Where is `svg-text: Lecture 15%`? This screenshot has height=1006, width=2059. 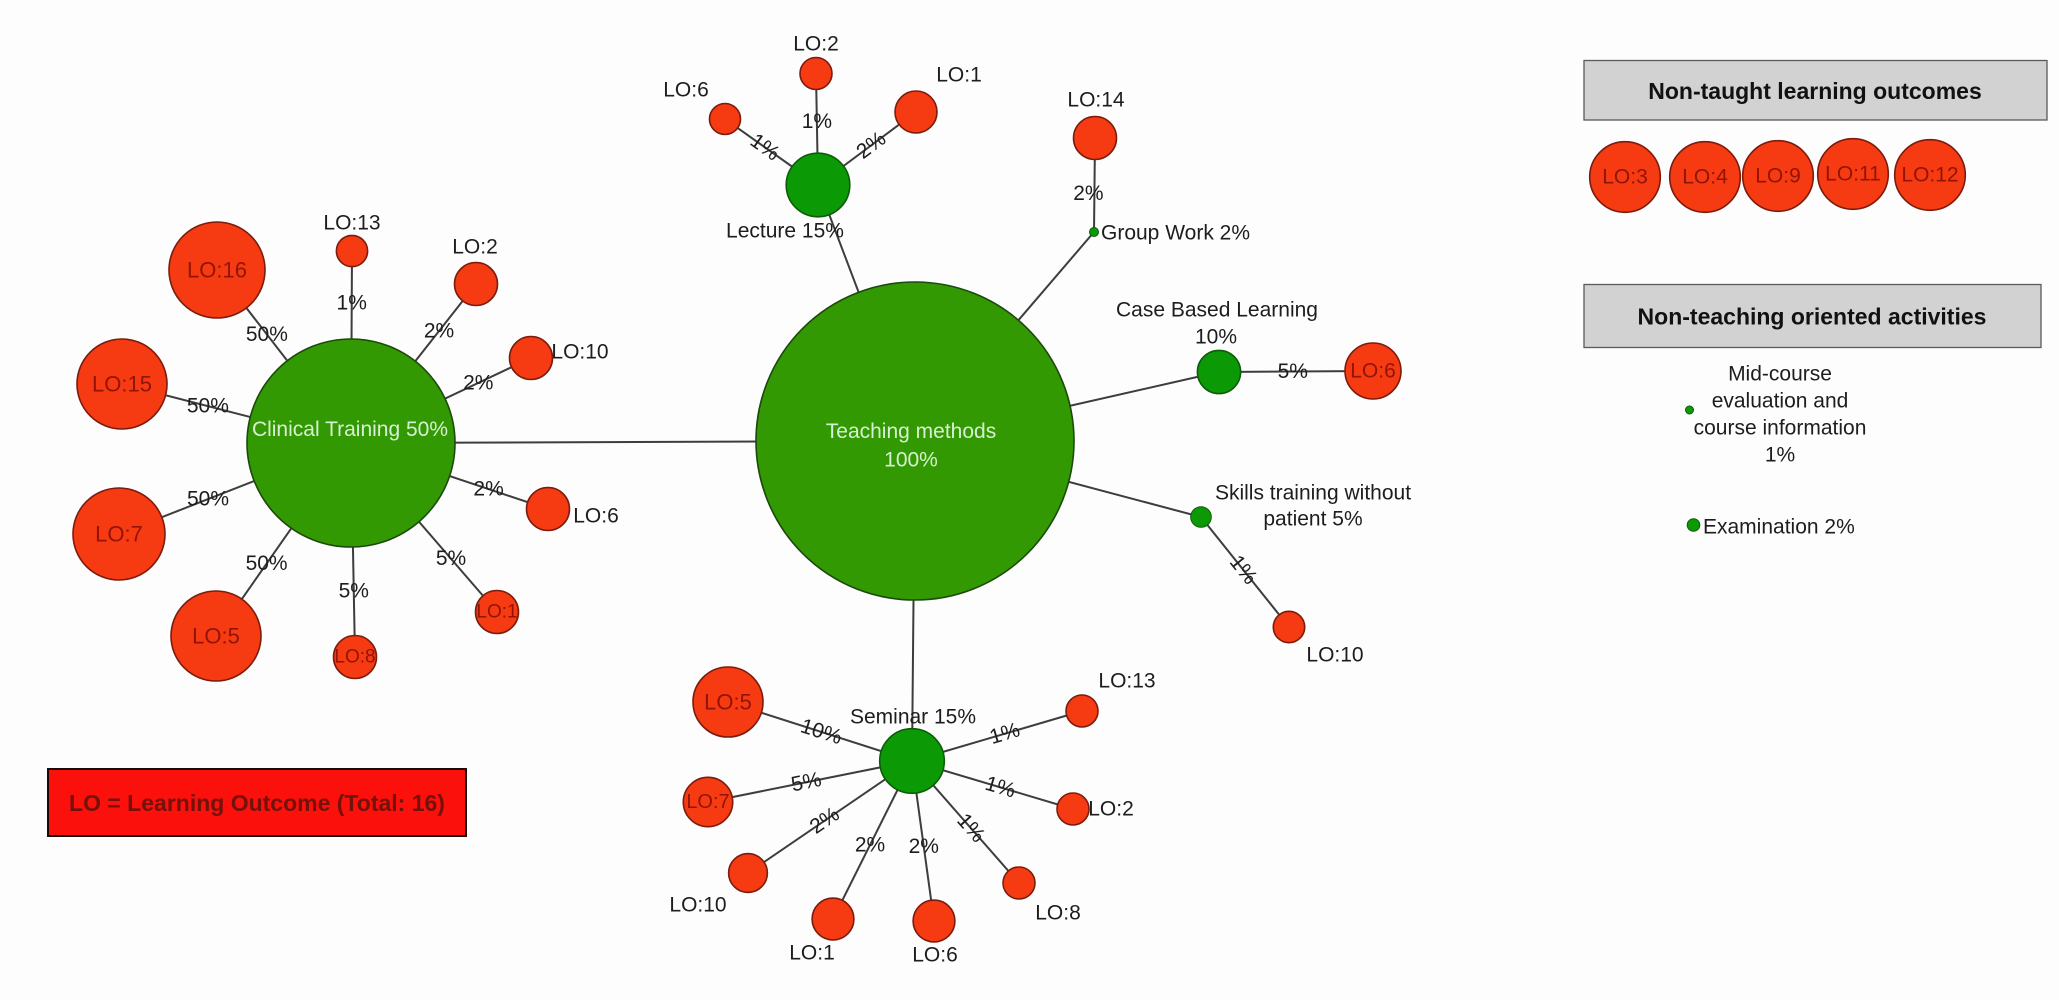 svg-text: Lecture 15% is located at coordinates (785, 231).